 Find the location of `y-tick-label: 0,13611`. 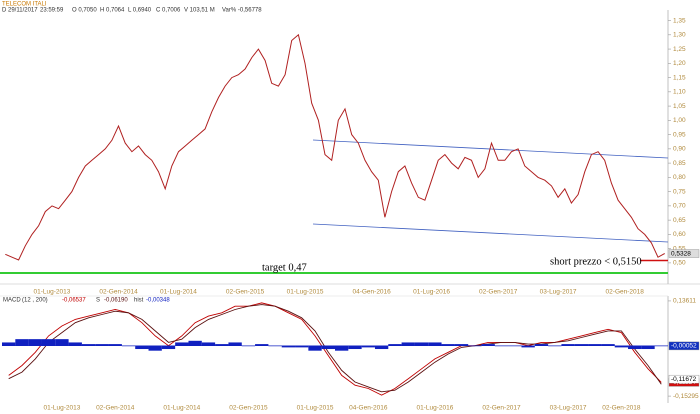

y-tick-label: 0,13611 is located at coordinates (684, 301).